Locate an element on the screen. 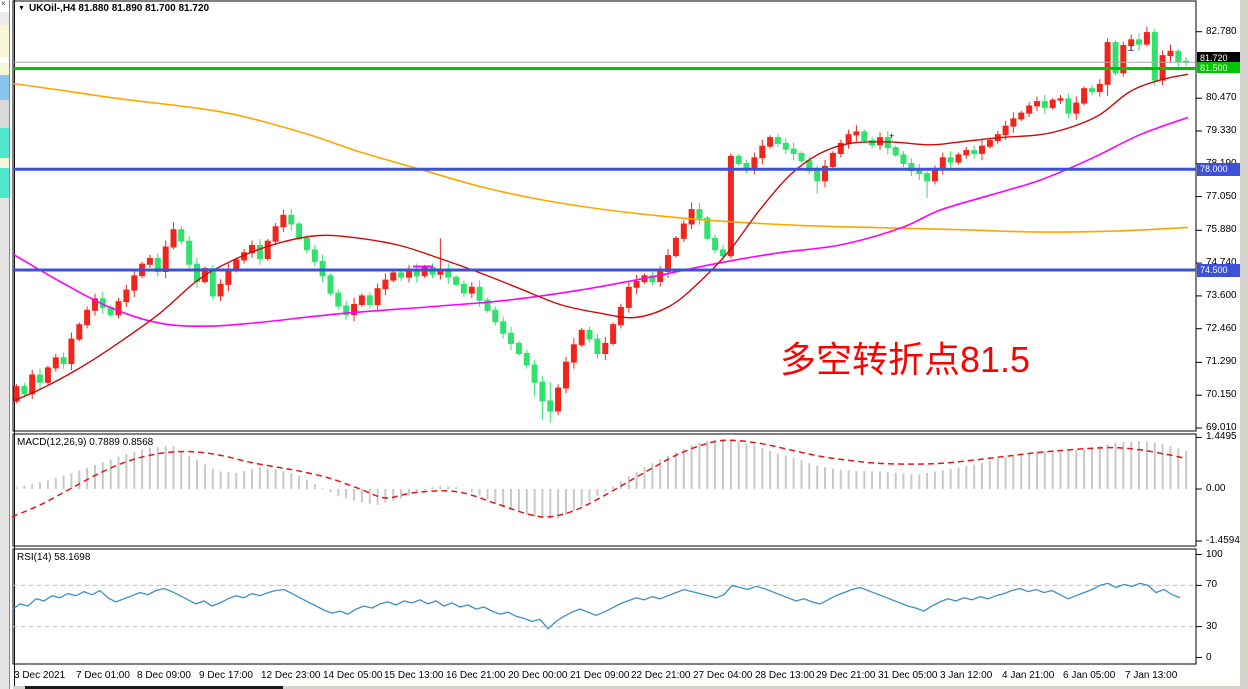 This screenshot has height=689, width=1248. time-label: 12 Dec 23:00 is located at coordinates (291, 675).